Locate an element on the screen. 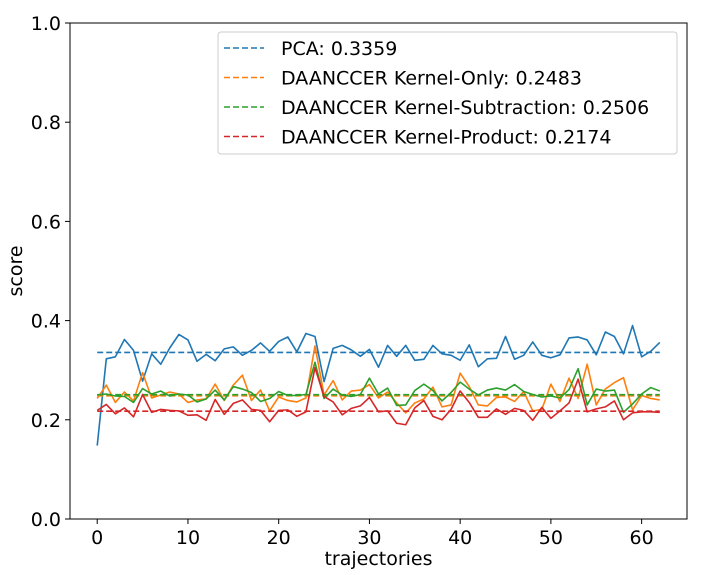 The image size is (701, 575). y-tick-label: 1.0 is located at coordinates (46, 24).